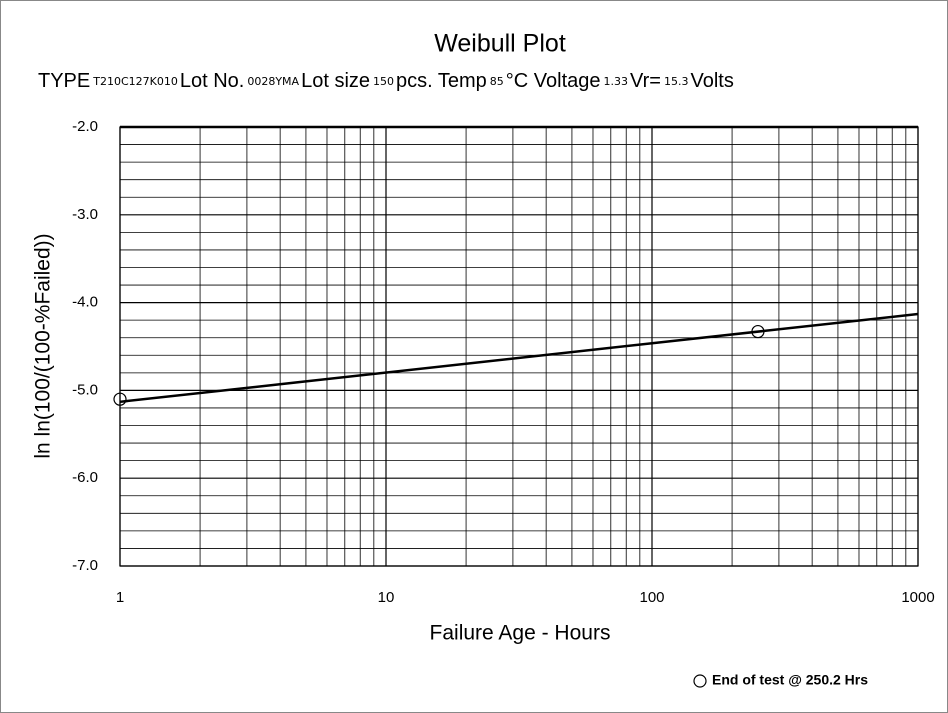  Describe the element at coordinates (85, 214) in the screenshot. I see `y-tick-label: -3.0` at that location.